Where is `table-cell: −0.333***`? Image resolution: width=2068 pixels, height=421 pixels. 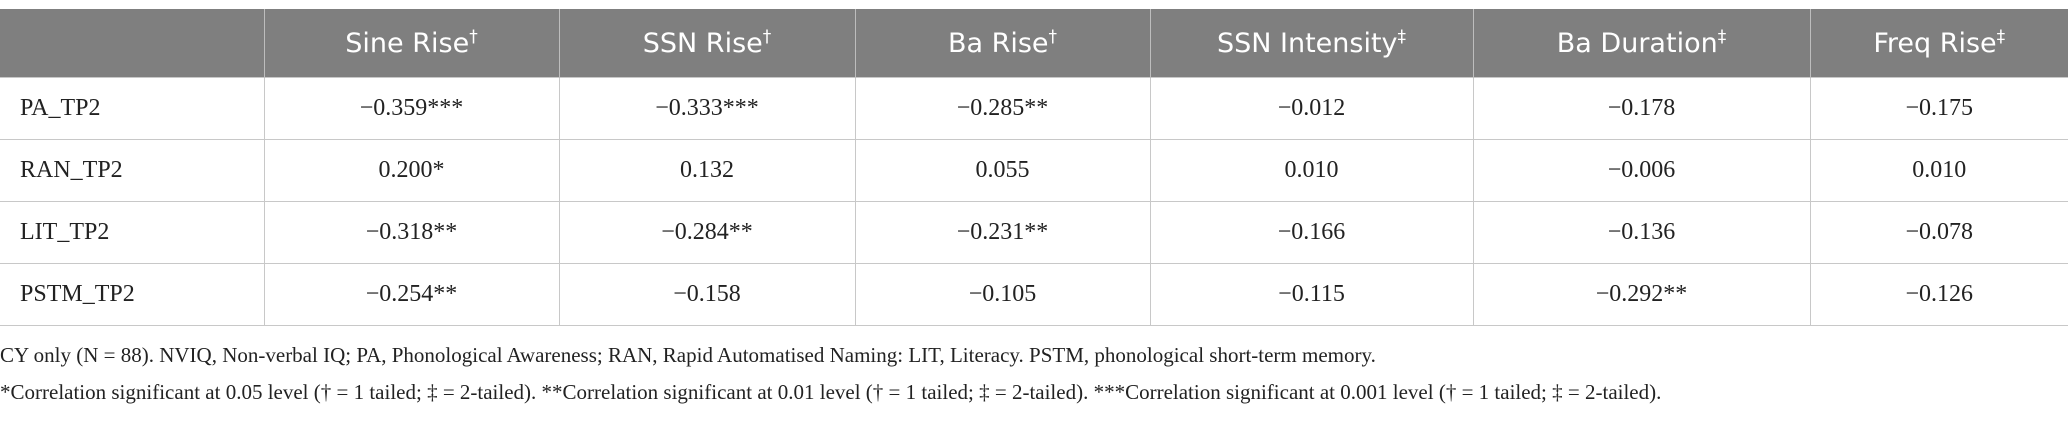 table-cell: −0.333*** is located at coordinates (707, 108).